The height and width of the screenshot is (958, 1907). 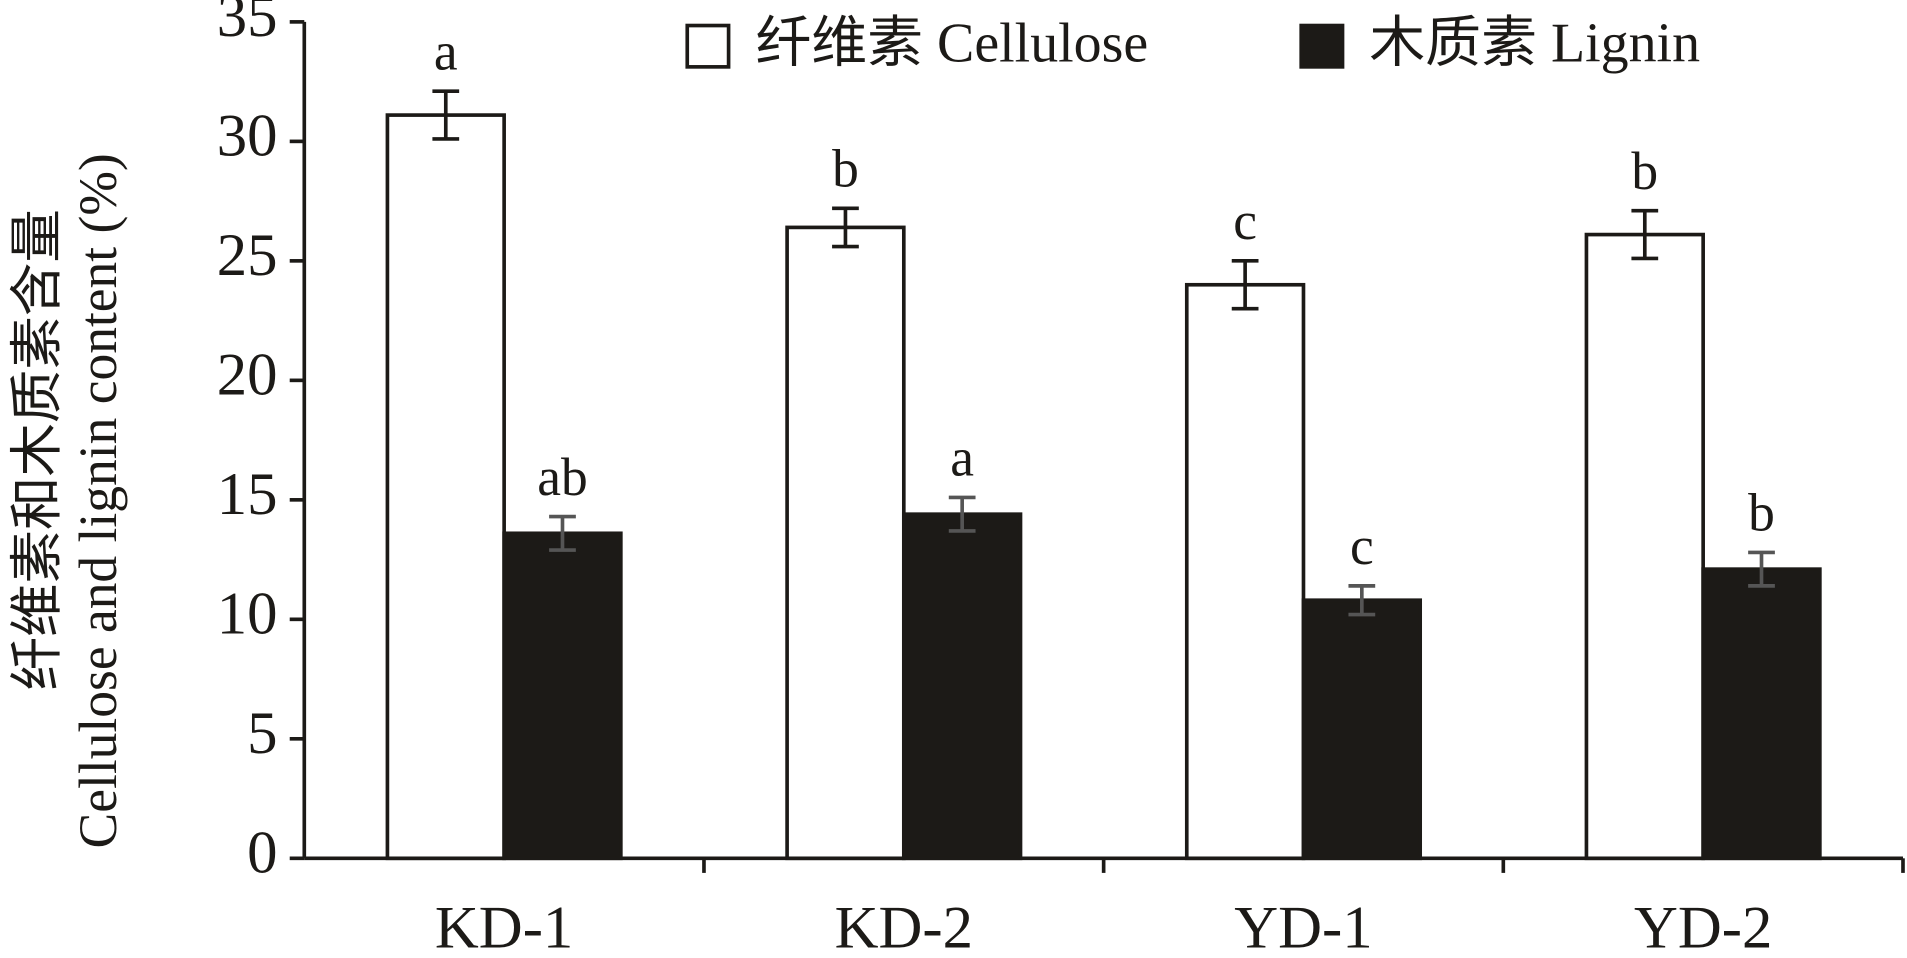 I want to click on y-axis-label: Cellulose and lignin content (%), so click(x=98, y=500).